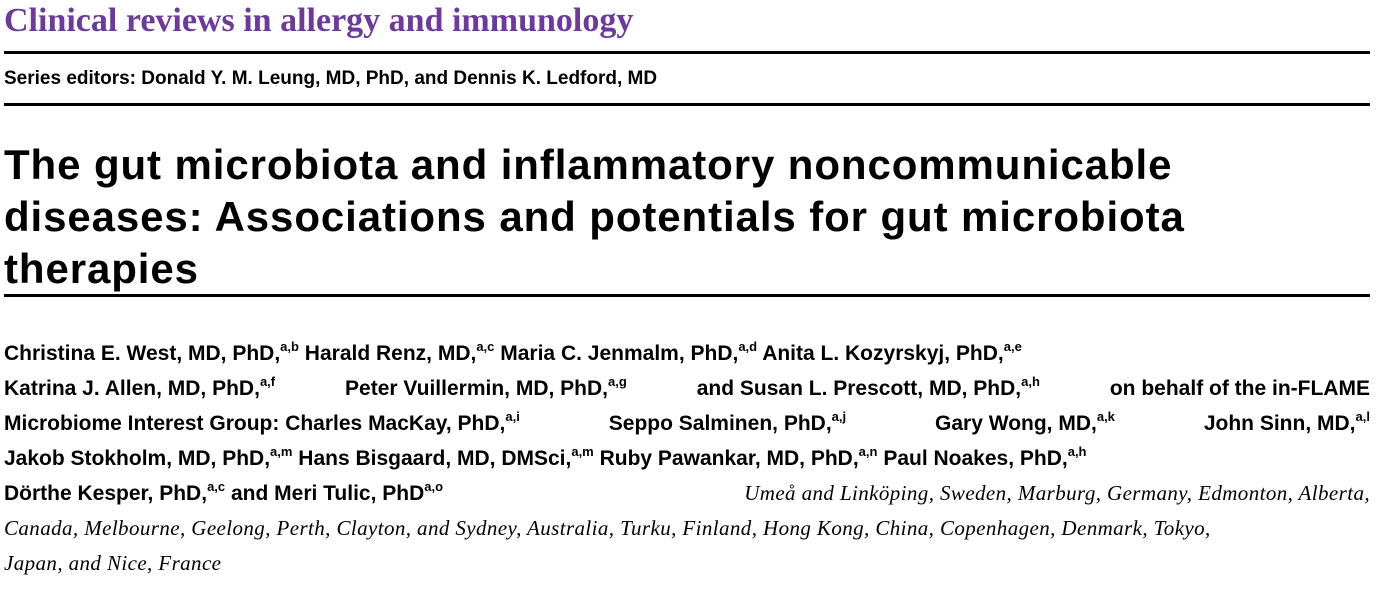 The width and height of the screenshot is (1377, 606). I want to click on author-affiliation: a,l, so click(1362, 416).